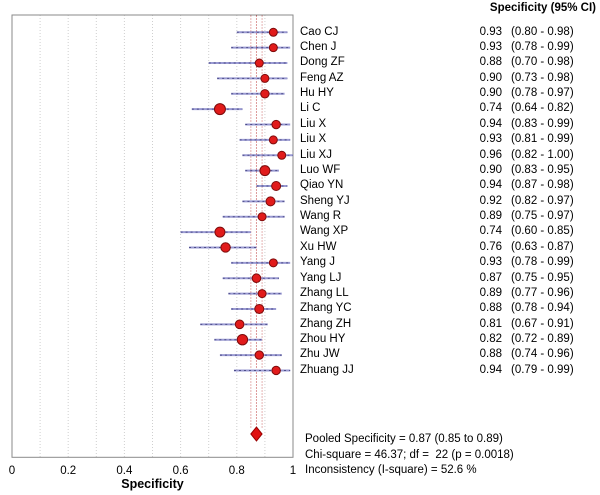 This screenshot has height=495, width=600. What do you see at coordinates (12, 471) in the screenshot?
I see `x-axis-tick-label: 0` at bounding box center [12, 471].